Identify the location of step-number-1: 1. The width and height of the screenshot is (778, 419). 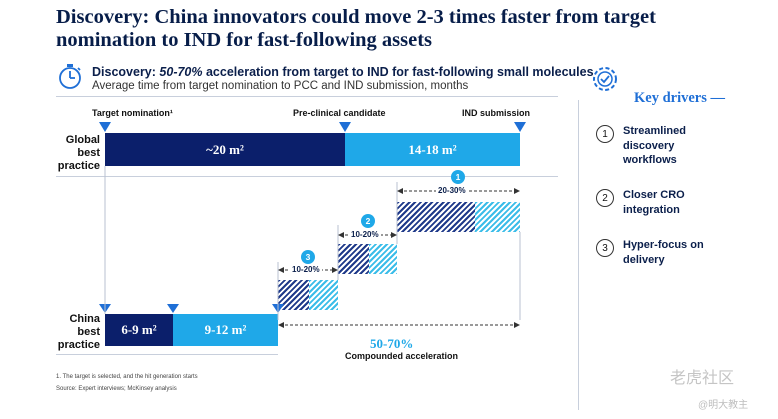
(458, 177).